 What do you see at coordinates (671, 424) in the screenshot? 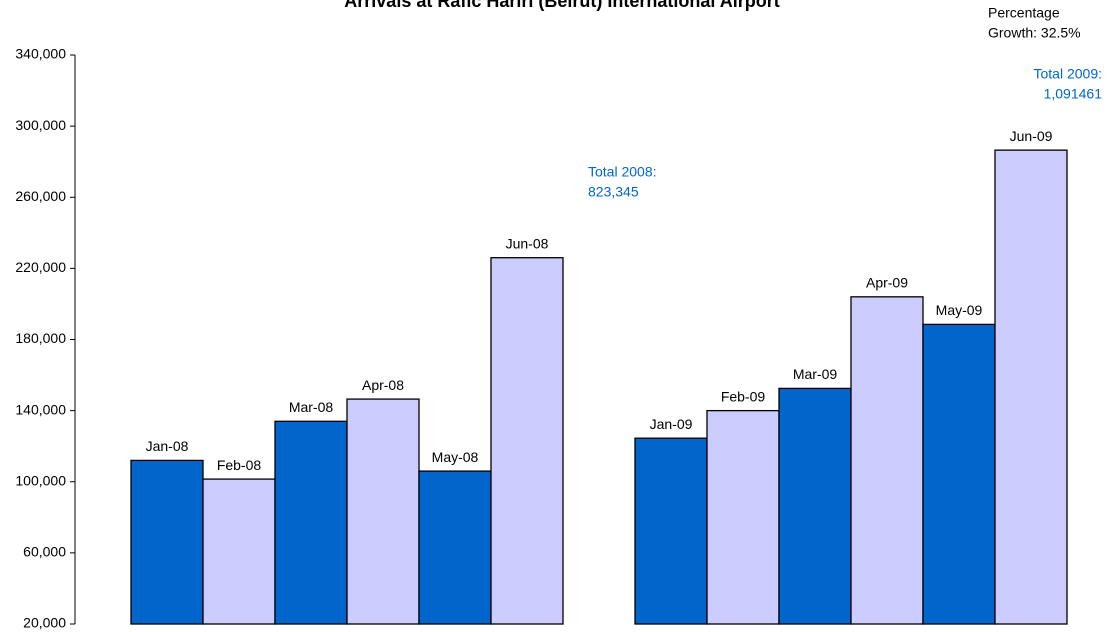
I see `bar-label: Jan-09` at bounding box center [671, 424].